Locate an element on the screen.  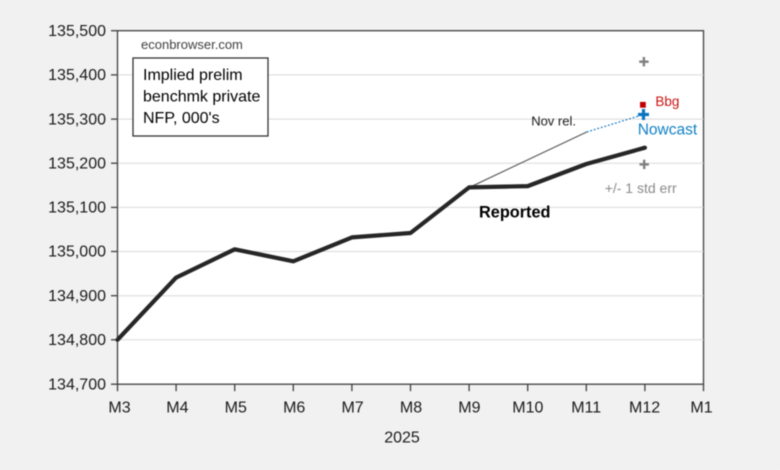
svg-text: NFP, 000's is located at coordinates (181, 118).